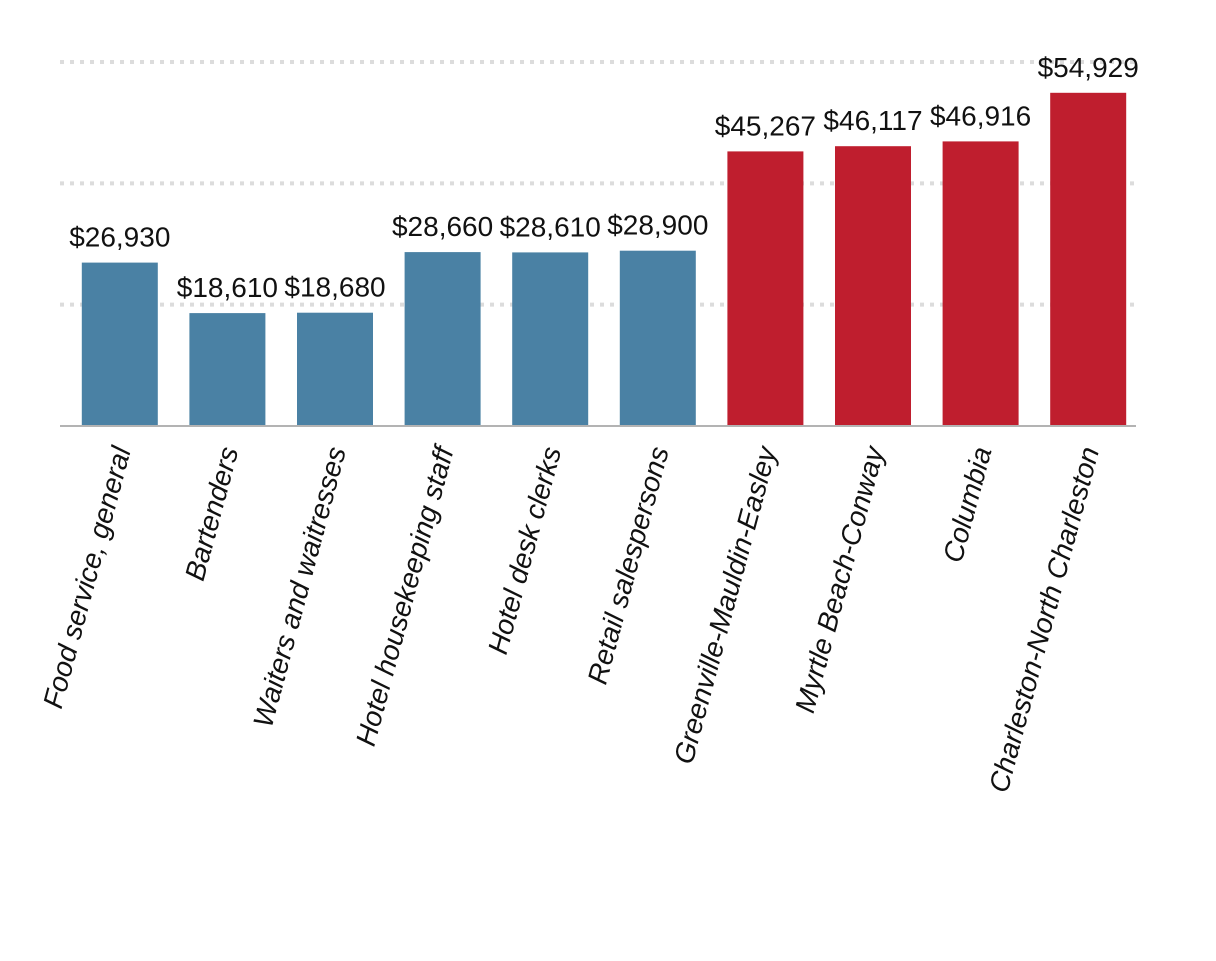 The width and height of the screenshot is (1216, 961). Describe the element at coordinates (524, 550) in the screenshot. I see `category-label-4: Hotel desk clerks` at that location.